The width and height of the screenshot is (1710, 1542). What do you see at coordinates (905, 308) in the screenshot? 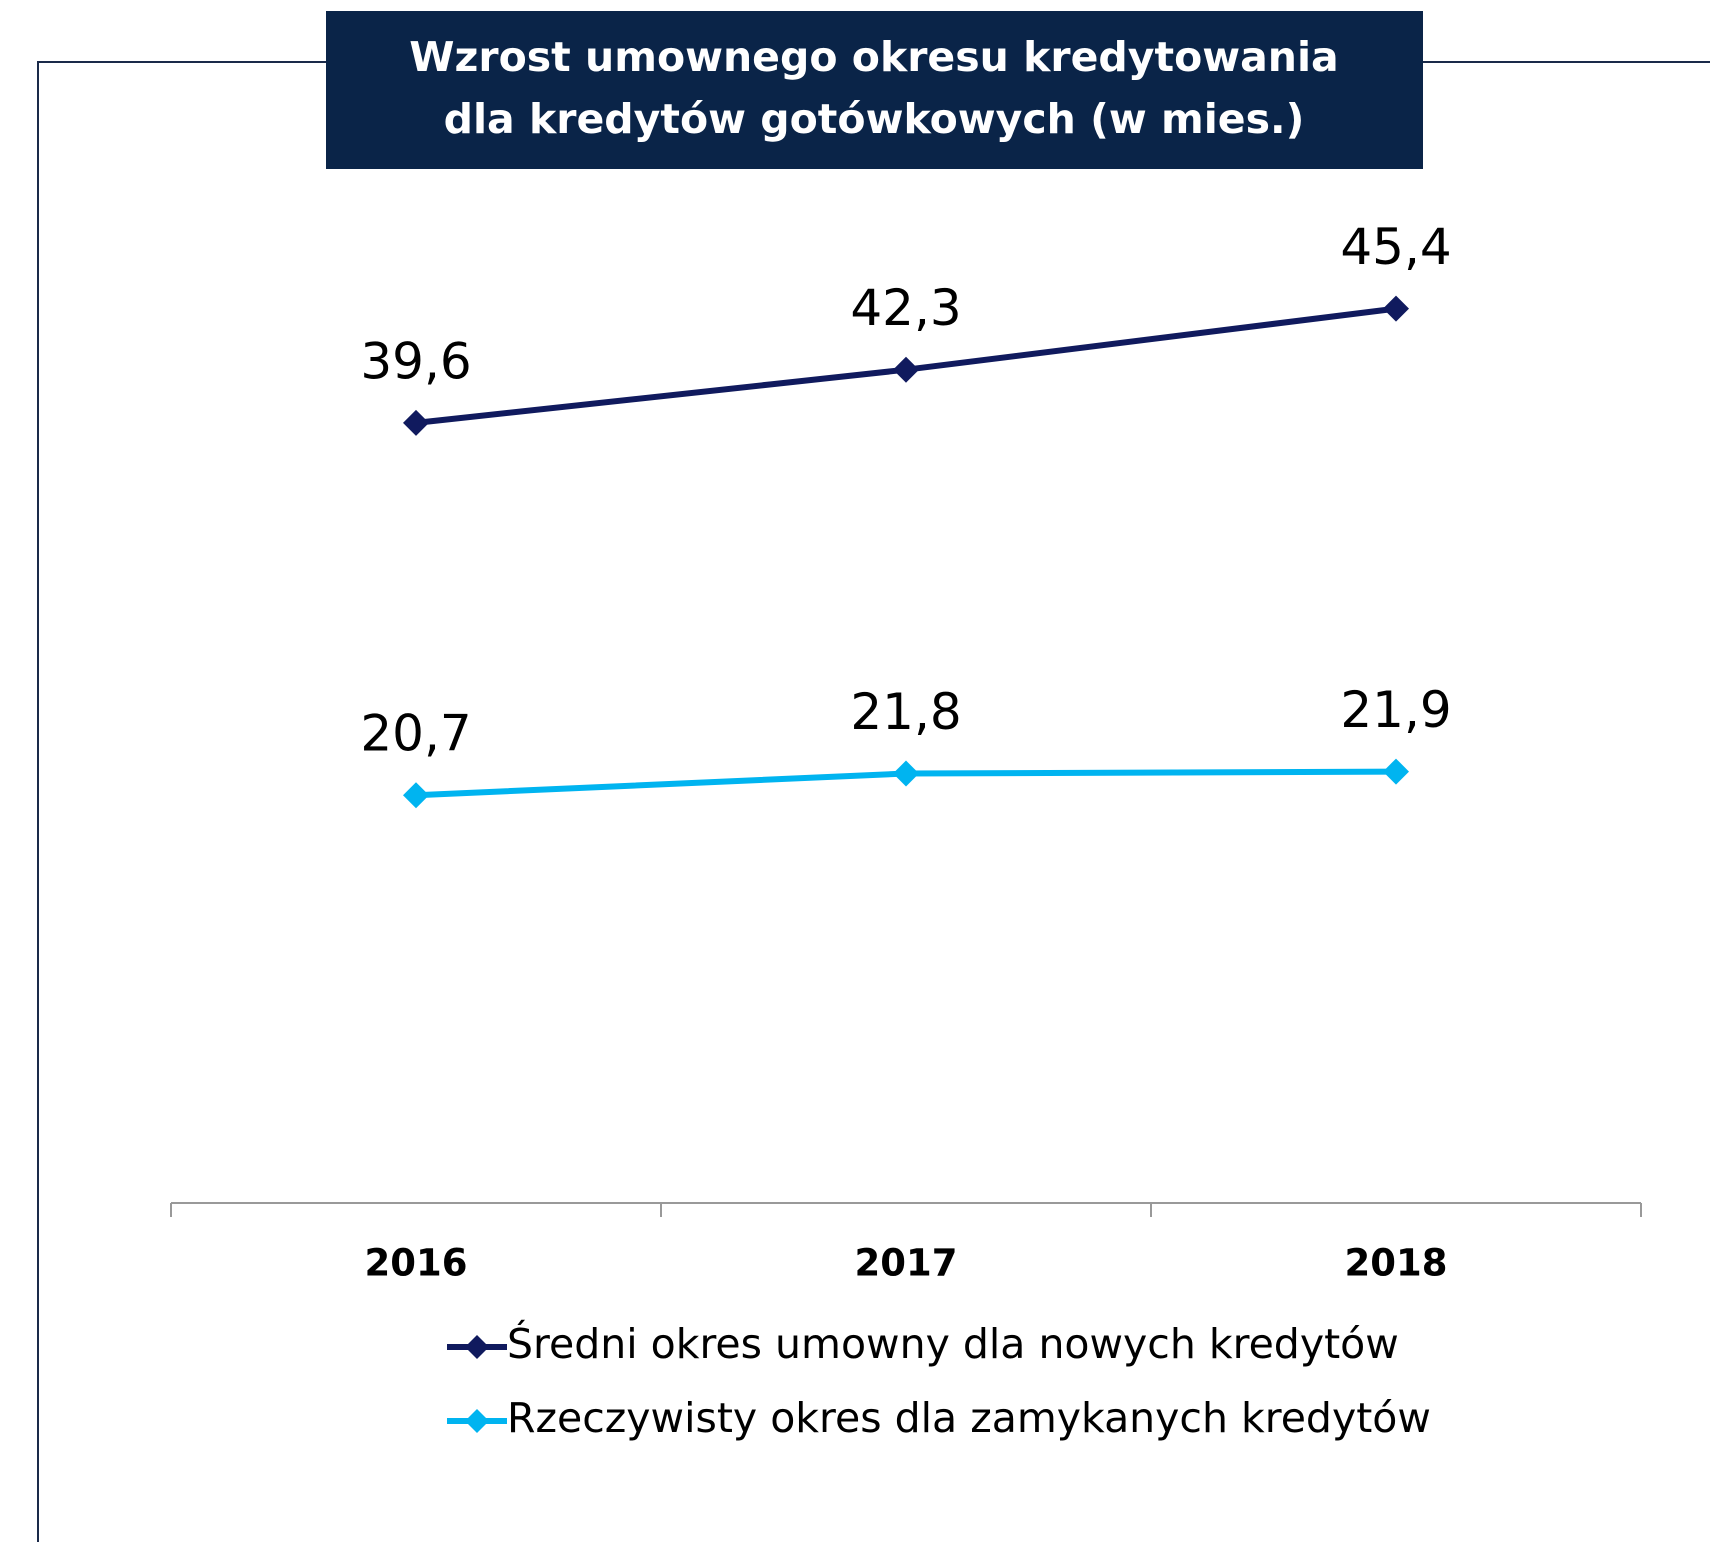
I see `data-label: 42,3` at bounding box center [905, 308].